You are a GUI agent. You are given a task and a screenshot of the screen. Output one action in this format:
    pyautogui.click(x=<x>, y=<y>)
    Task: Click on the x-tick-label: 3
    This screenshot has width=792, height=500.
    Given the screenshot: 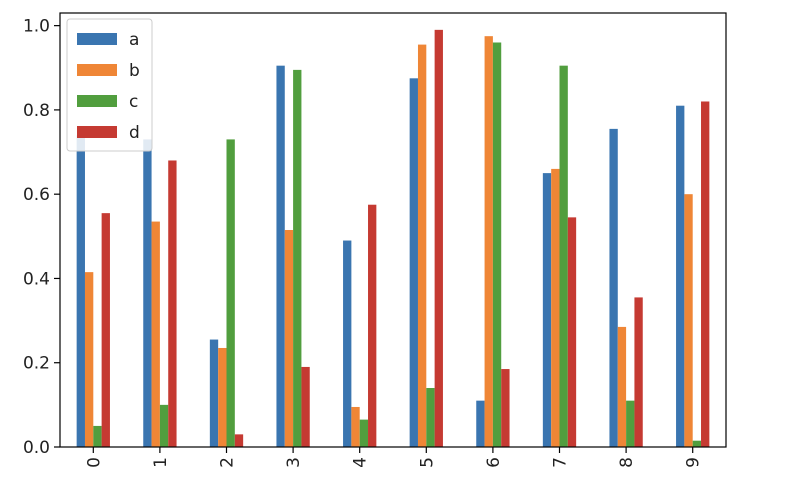 What is the action you would take?
    pyautogui.click(x=294, y=462)
    